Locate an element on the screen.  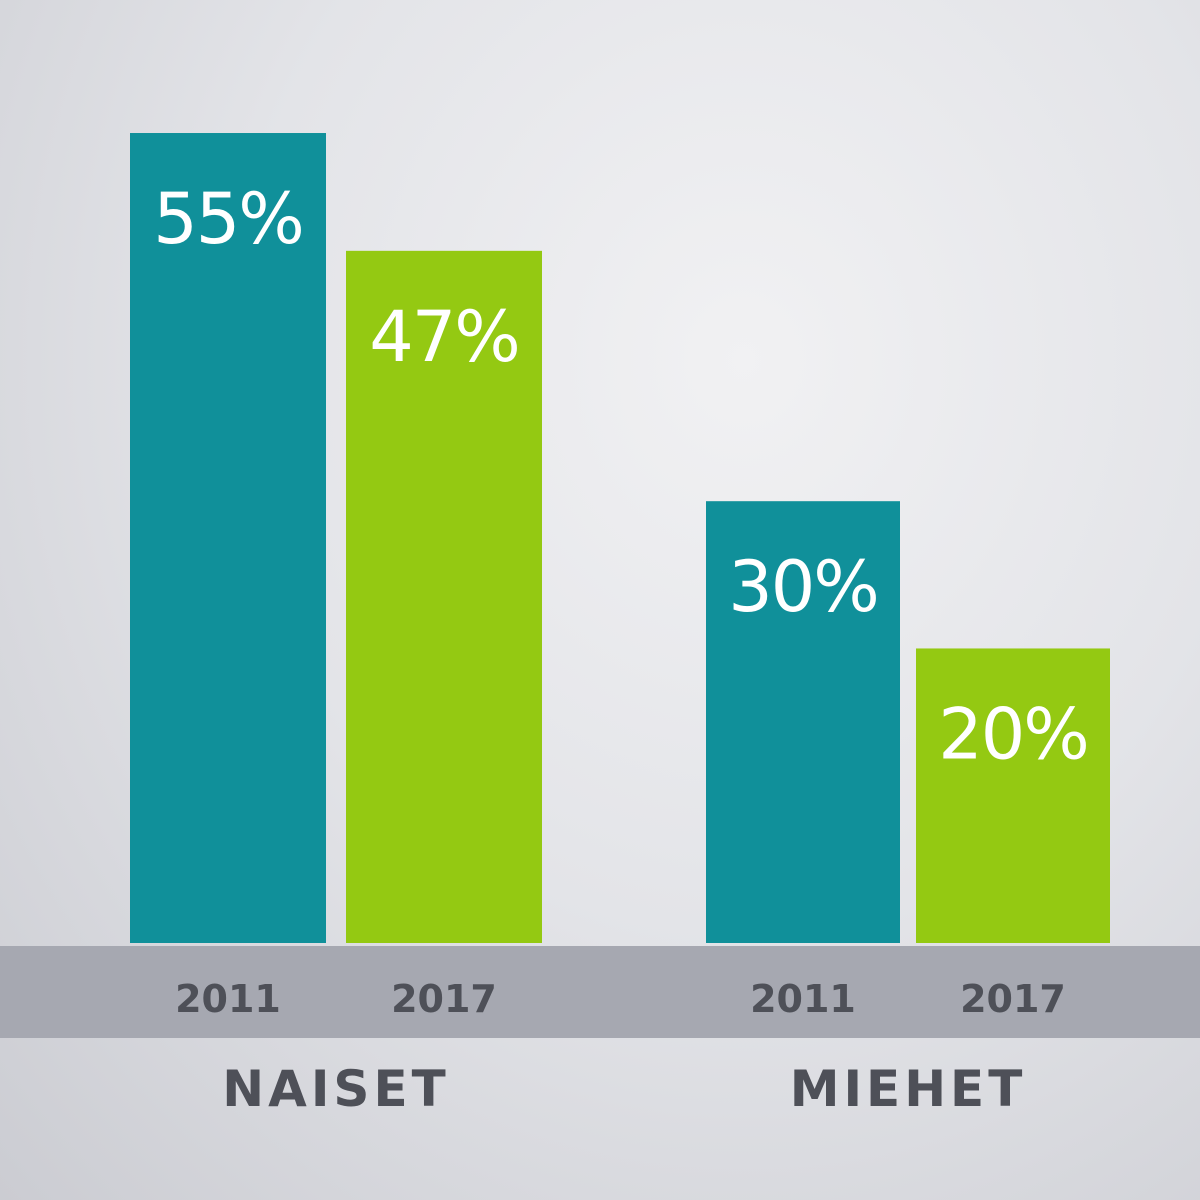
bar-miehet-2017 is located at coordinates (1013, 795).